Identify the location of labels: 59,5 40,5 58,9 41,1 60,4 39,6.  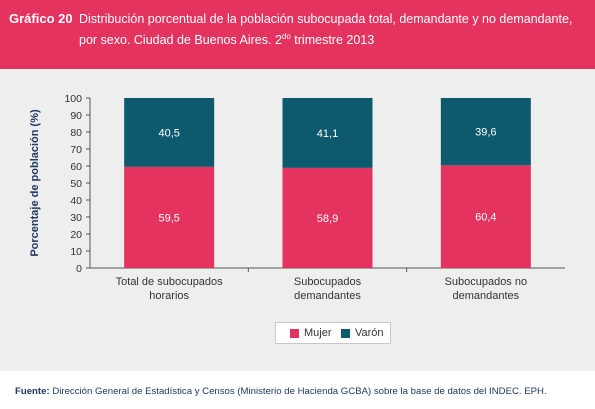
(327, 176).